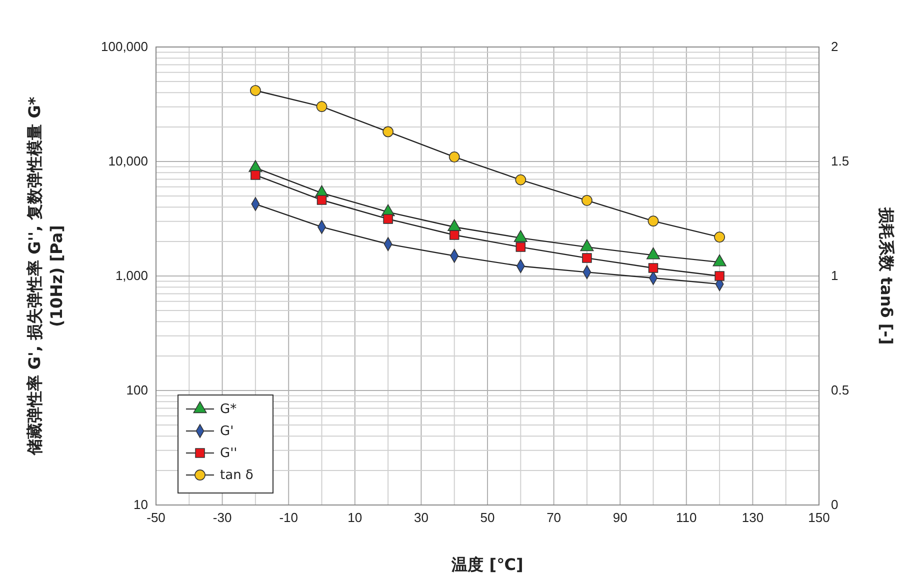 Image resolution: width=900 pixels, height=588 pixels. What do you see at coordinates (554, 518) in the screenshot?
I see `x-tick-label: 70` at bounding box center [554, 518].